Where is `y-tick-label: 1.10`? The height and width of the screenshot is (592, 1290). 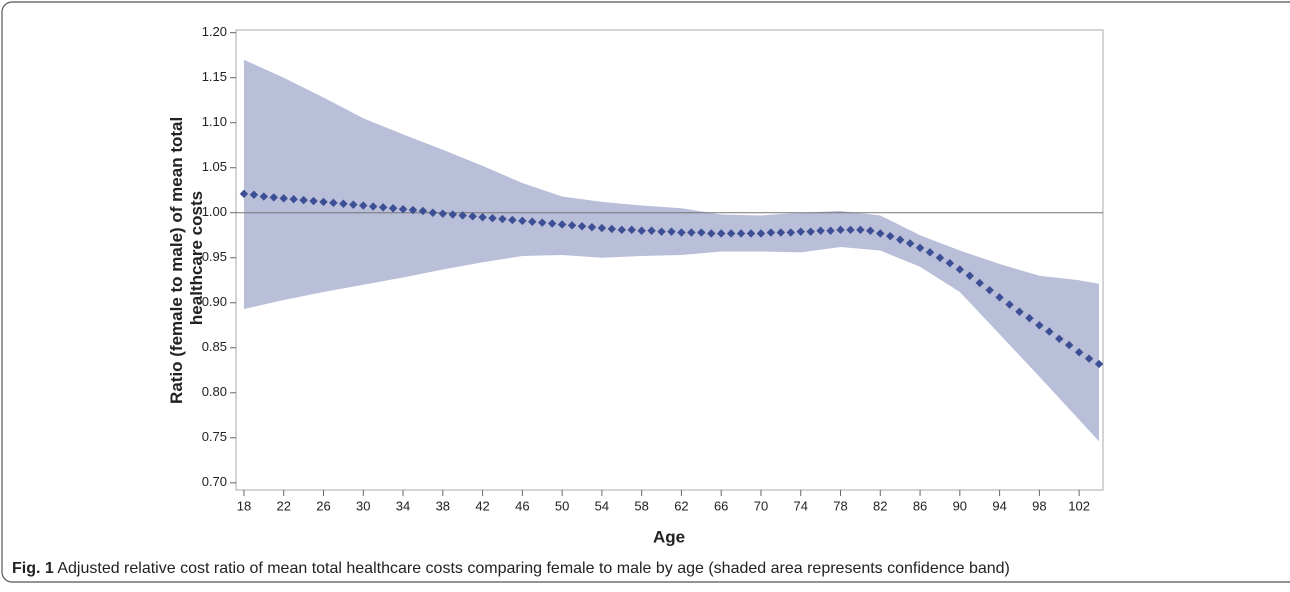
y-tick-label: 1.10 is located at coordinates (214, 121).